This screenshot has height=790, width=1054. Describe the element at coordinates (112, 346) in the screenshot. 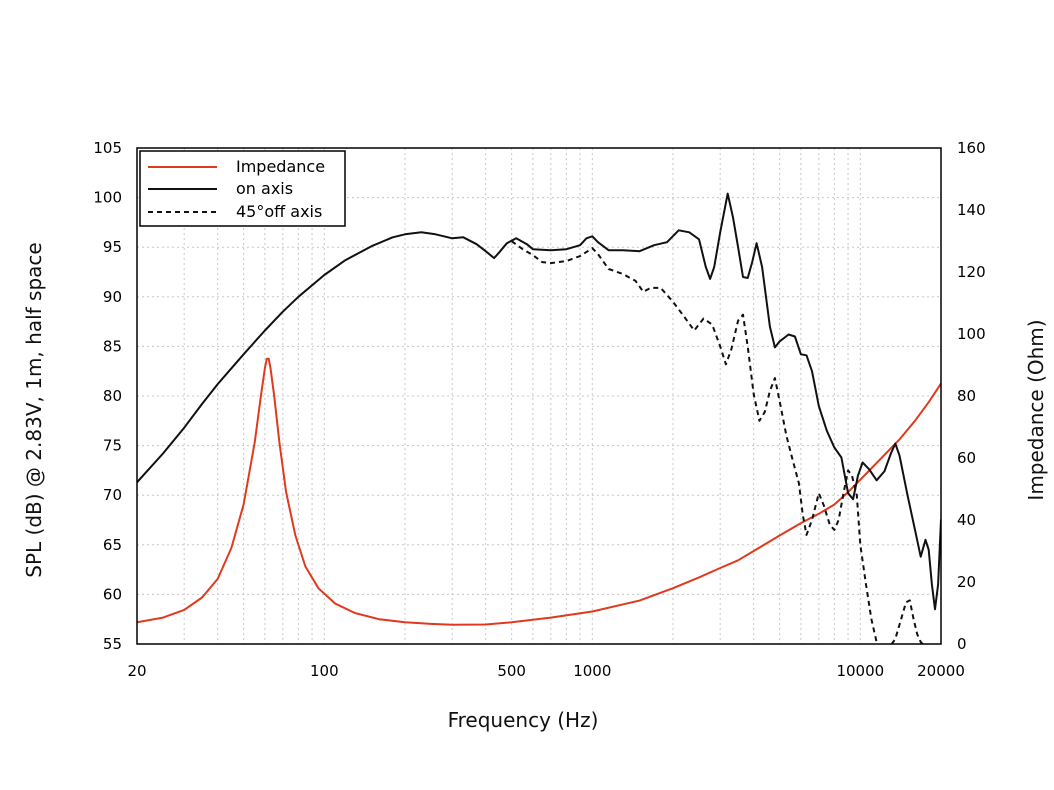

I see `y-tick-label: 85` at that location.